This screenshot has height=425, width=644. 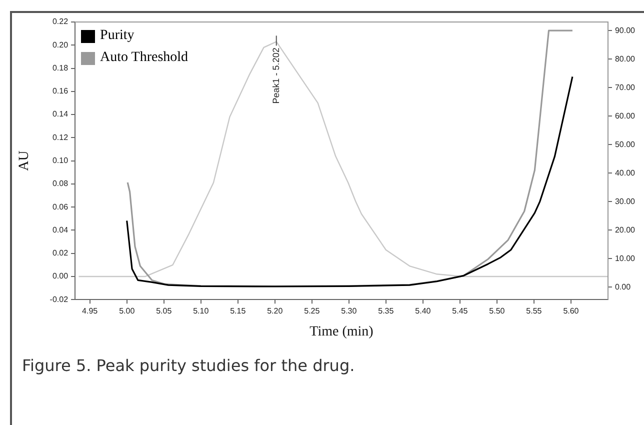 I want to click on x-tick-label: 5.60, so click(x=571, y=311).